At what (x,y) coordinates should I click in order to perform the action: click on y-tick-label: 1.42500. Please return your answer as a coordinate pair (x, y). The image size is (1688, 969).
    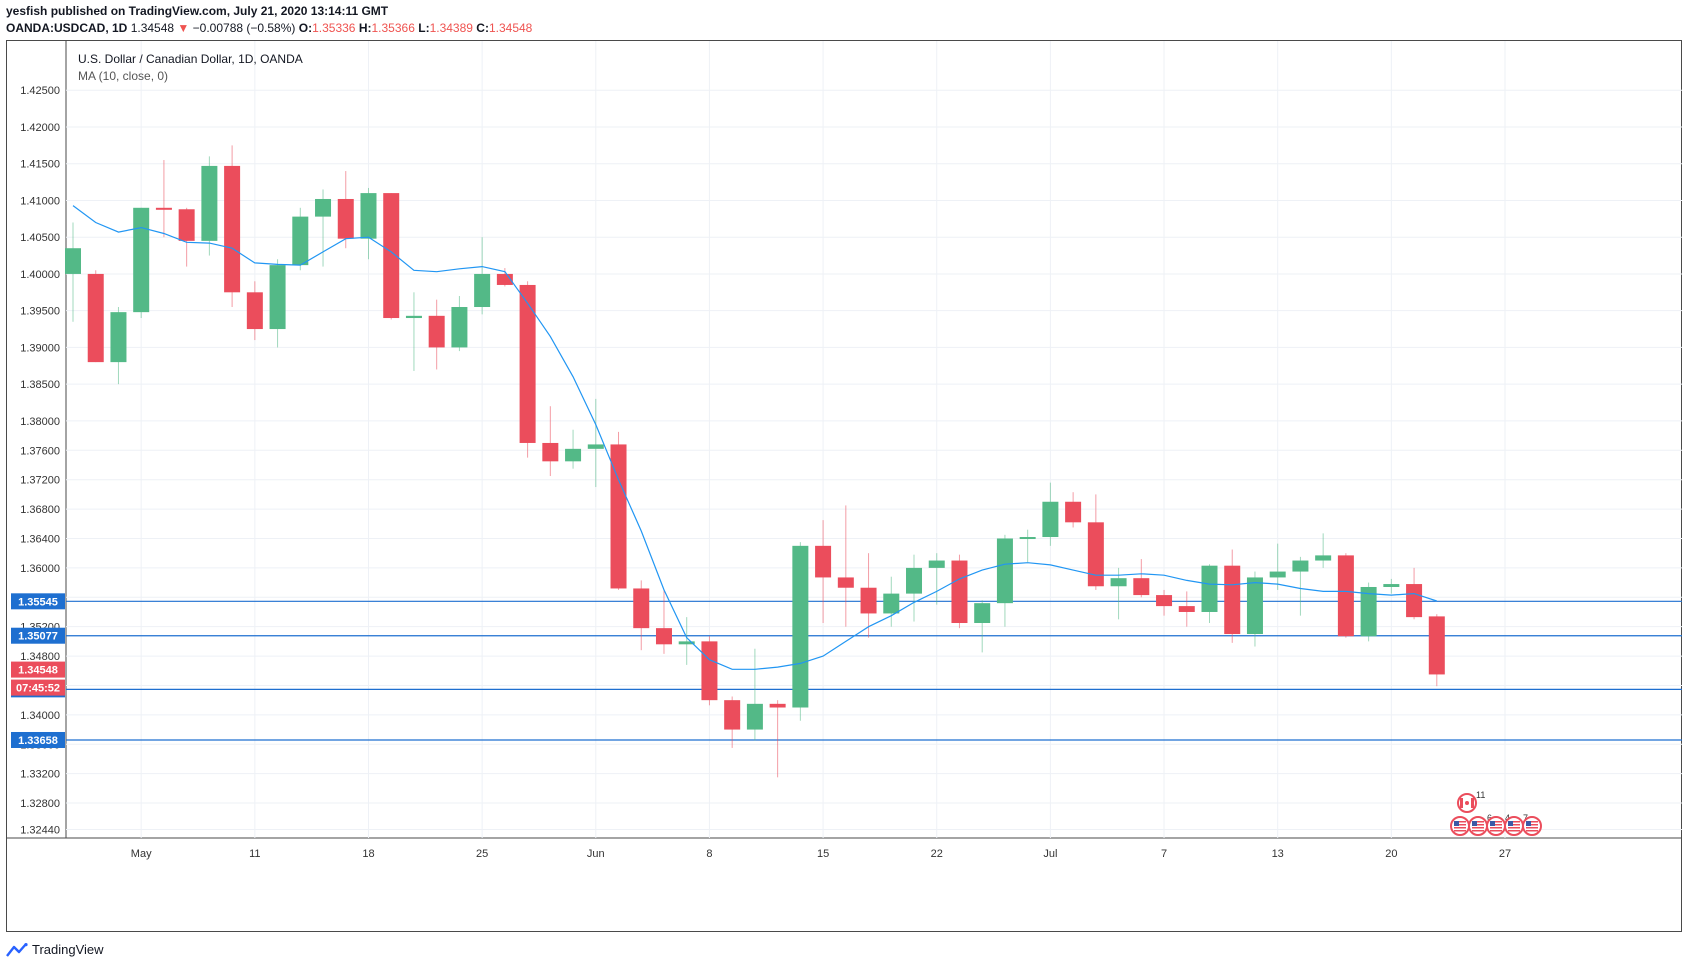
    Looking at the image, I should click on (40, 91).